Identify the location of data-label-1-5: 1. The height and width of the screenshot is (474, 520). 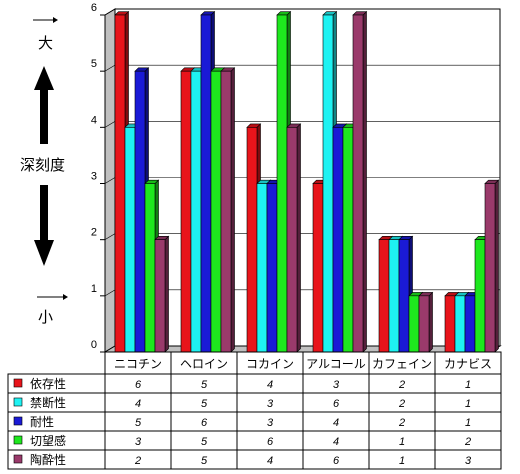
(468, 404).